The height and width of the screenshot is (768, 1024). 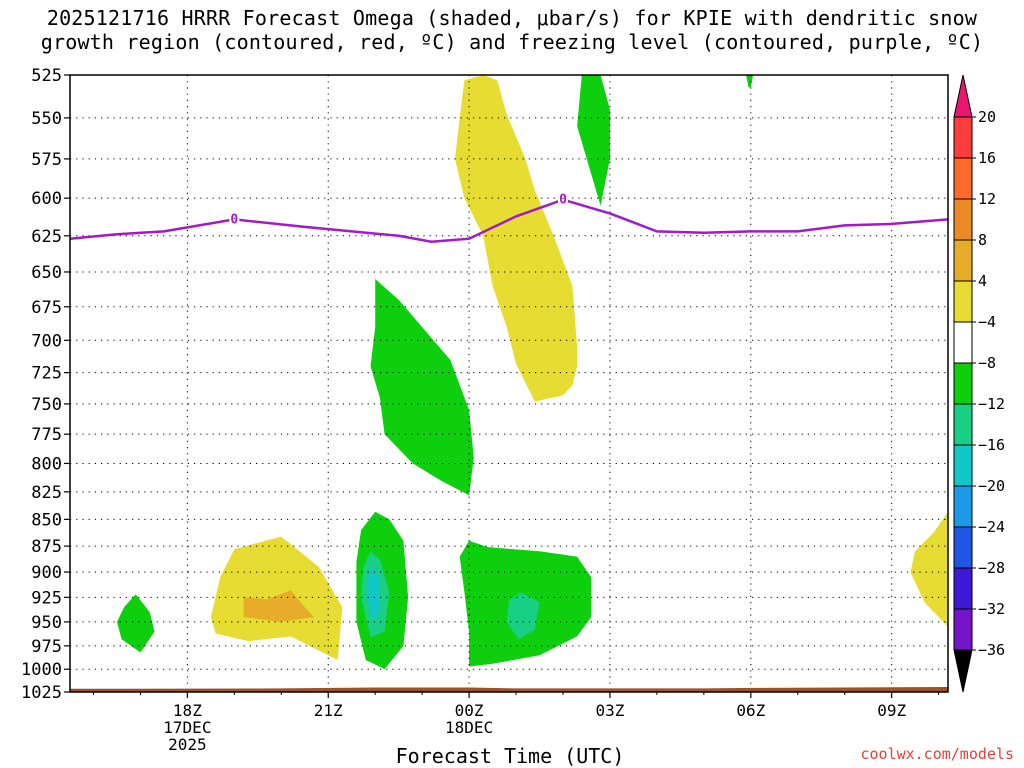 What do you see at coordinates (46, 464) in the screenshot?
I see `y-tick-label-800: 800` at bounding box center [46, 464].